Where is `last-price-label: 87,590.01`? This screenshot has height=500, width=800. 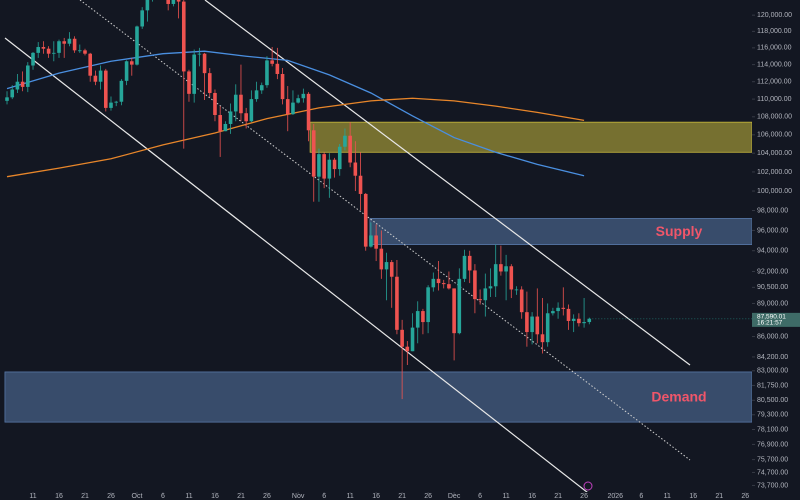
last-price-label: 87,590.01 is located at coordinates (771, 317).